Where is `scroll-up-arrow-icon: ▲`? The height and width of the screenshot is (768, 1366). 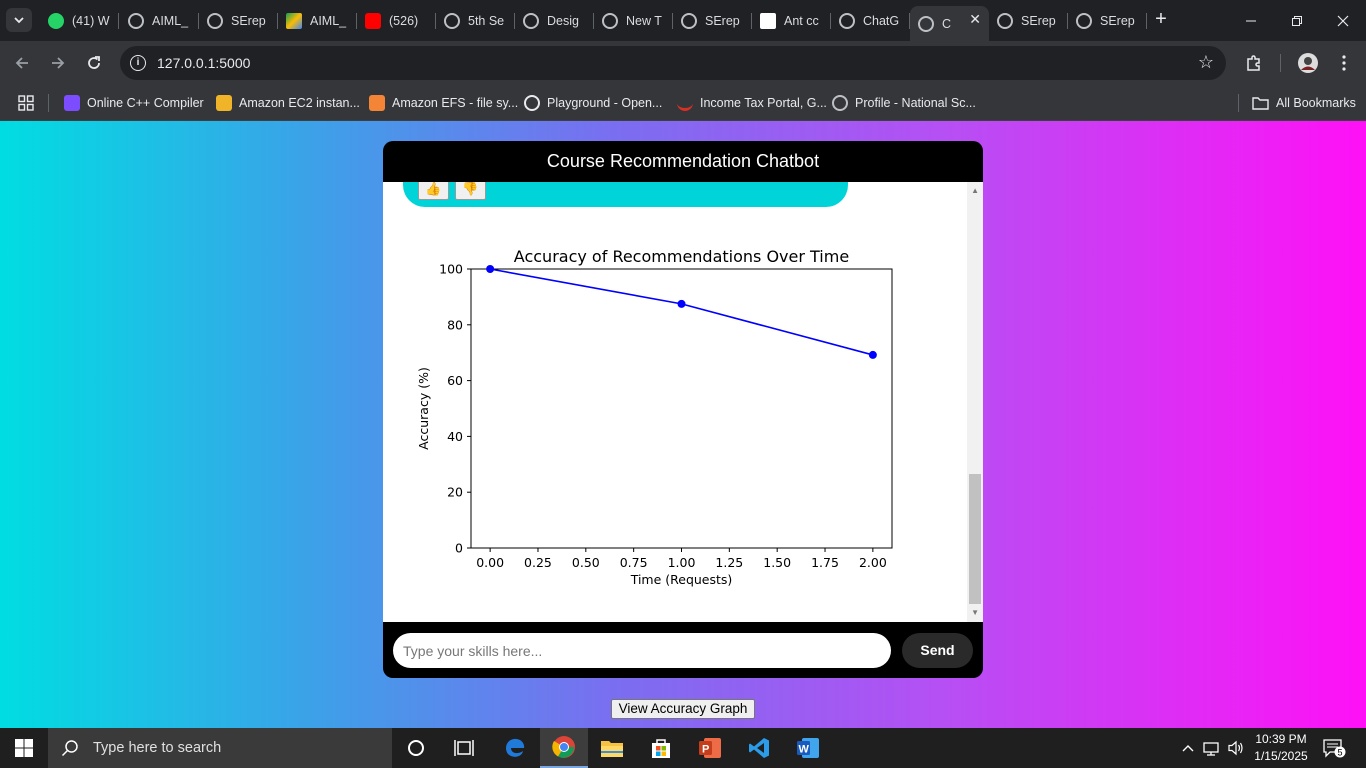
scroll-up-arrow-icon: ▲ is located at coordinates (975, 190).